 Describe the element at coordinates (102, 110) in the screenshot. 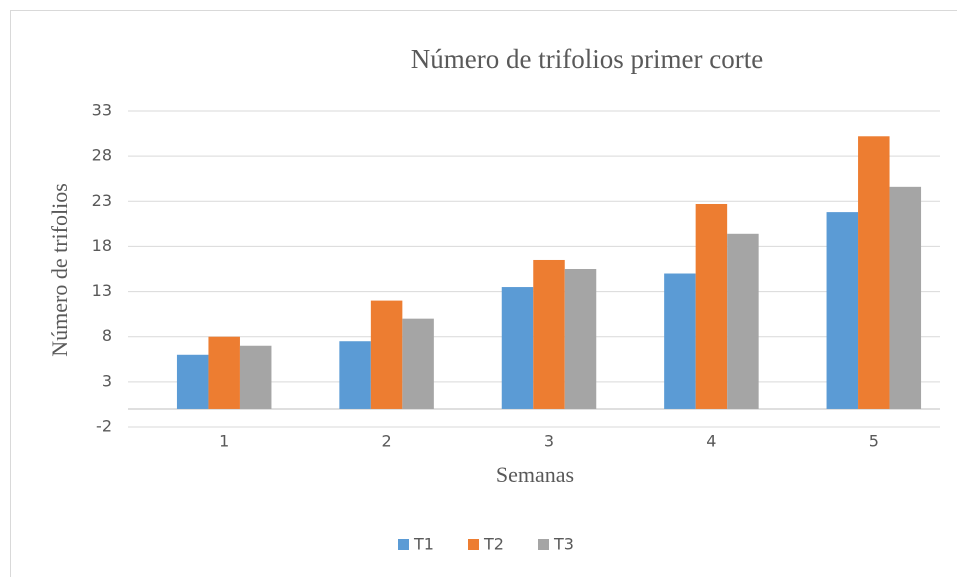

I see `y-tick-label: 33` at that location.